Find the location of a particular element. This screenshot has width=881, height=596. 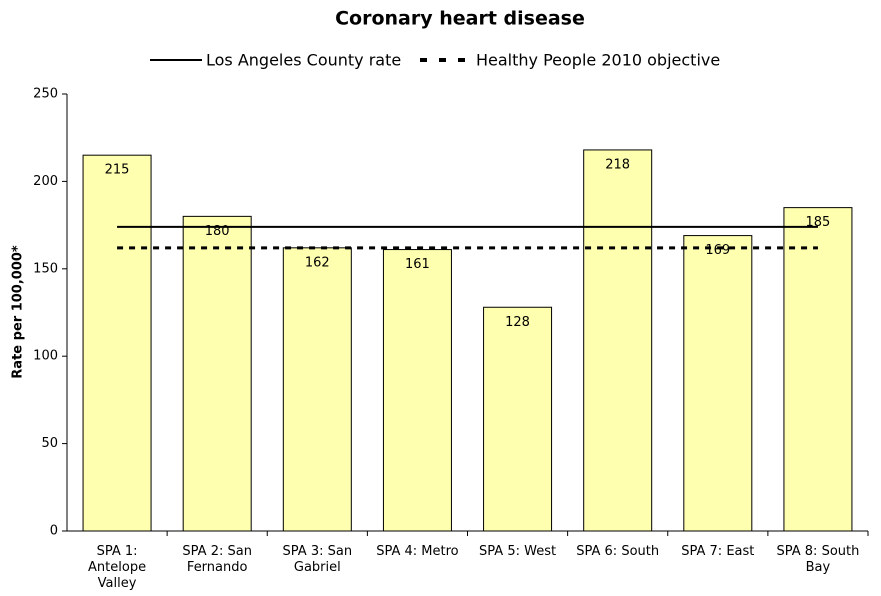

x-tick-label: SPA 2: San Fernando is located at coordinates (217, 559).